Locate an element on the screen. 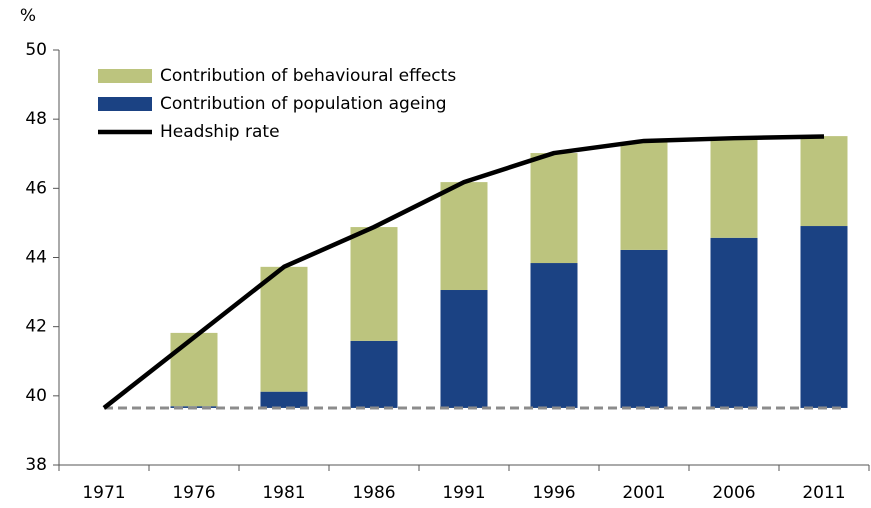 The height and width of the screenshot is (508, 871). y-axis-label: % is located at coordinates (28, 16).